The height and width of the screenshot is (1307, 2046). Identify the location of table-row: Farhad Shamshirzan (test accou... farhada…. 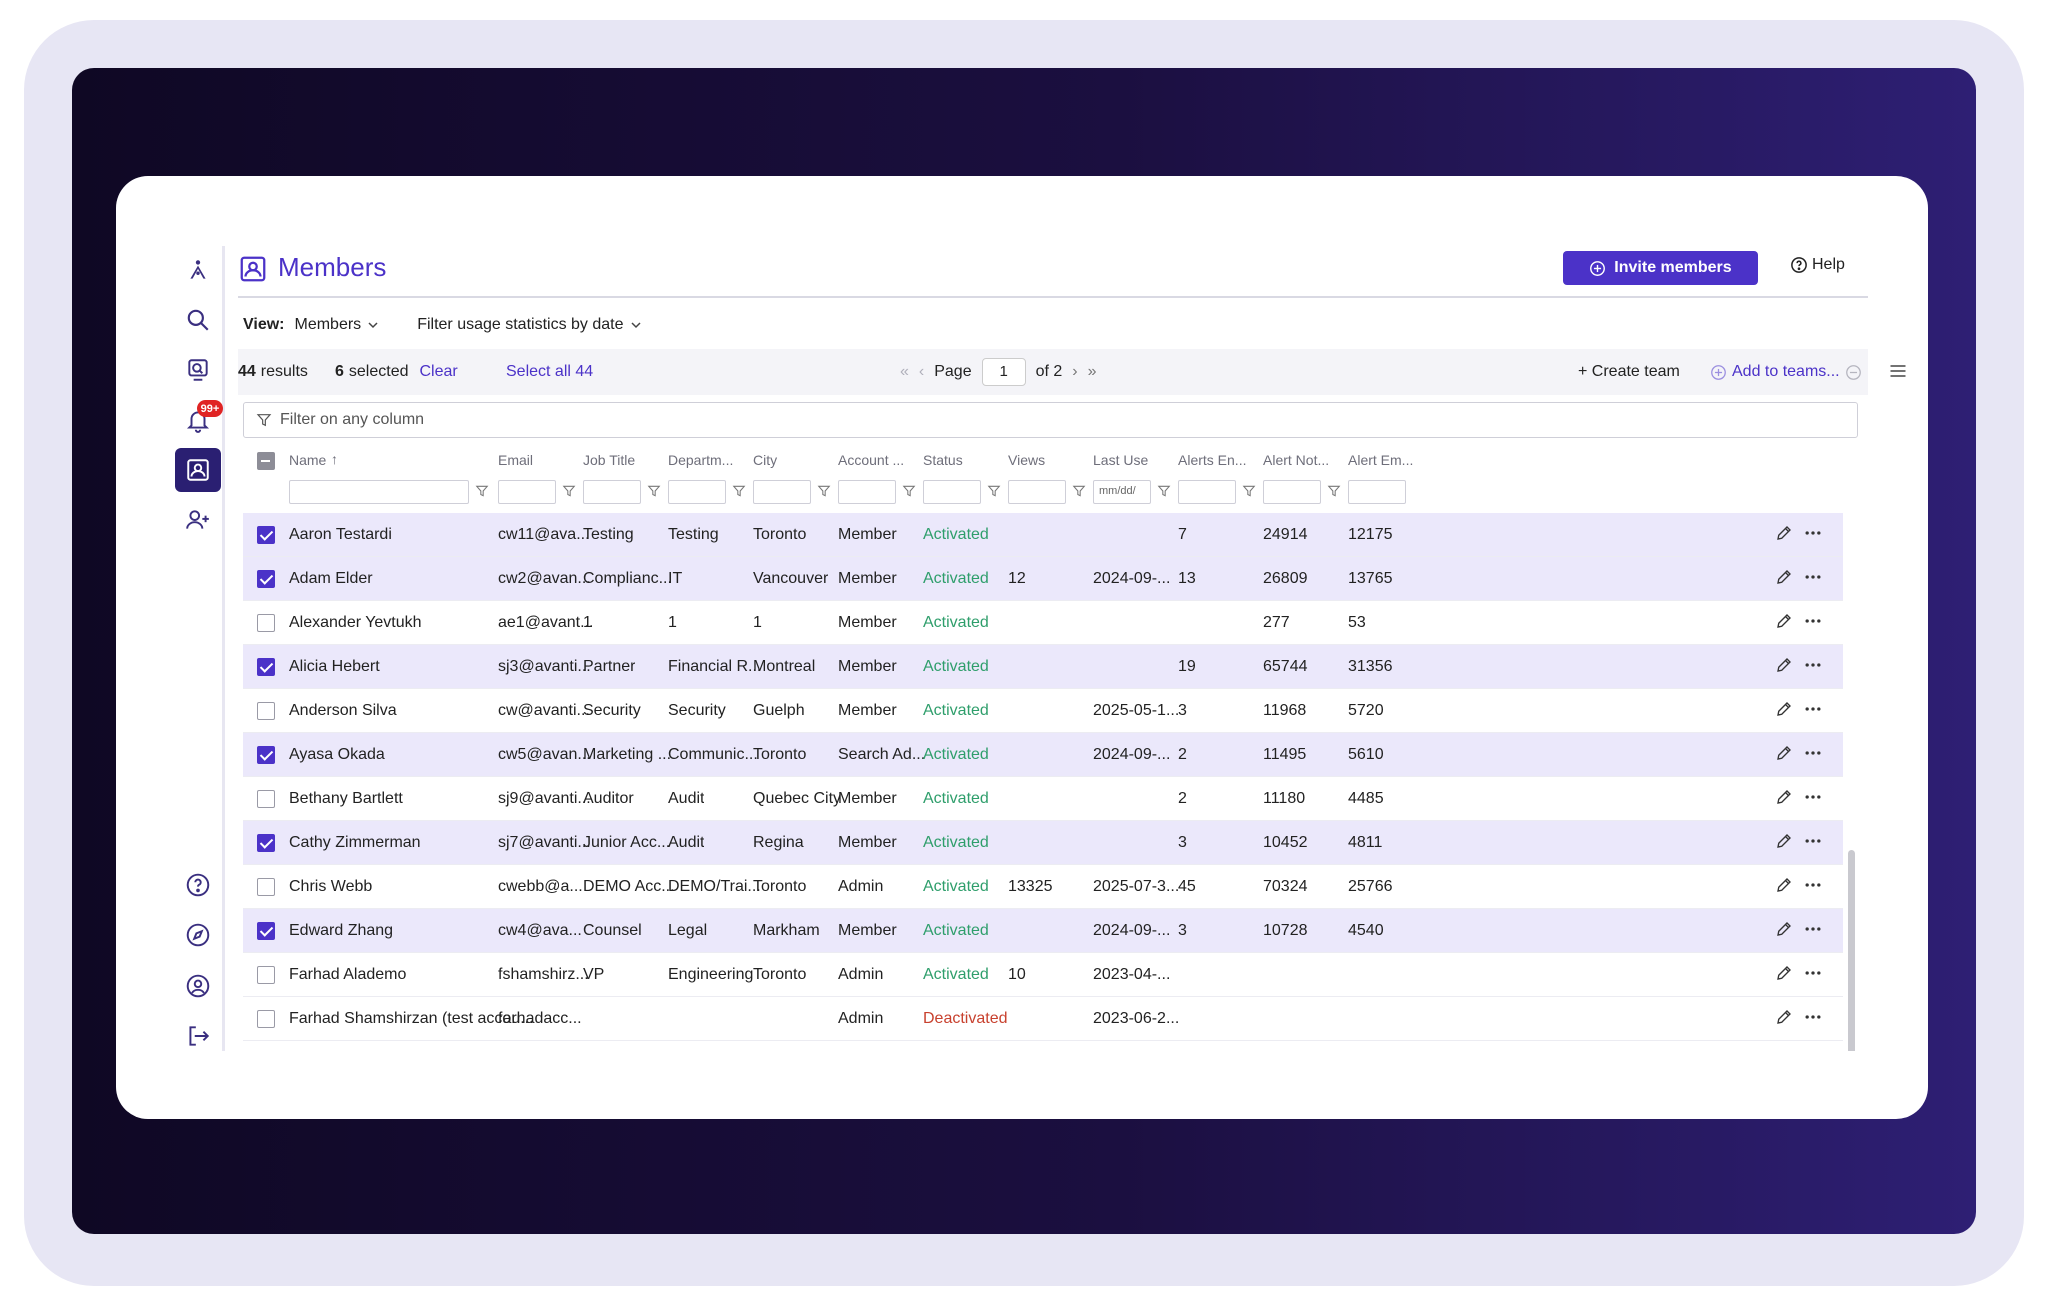
(1043, 1019).